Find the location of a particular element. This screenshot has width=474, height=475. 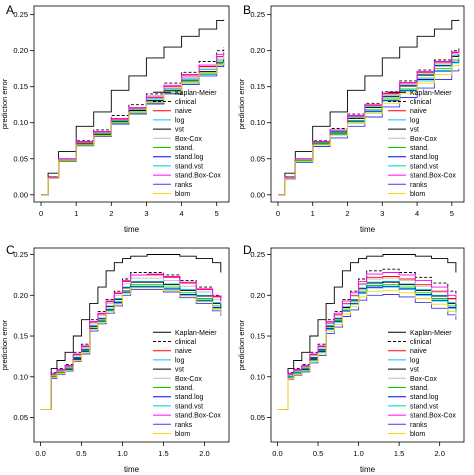

legend-label: log is located at coordinates (414, 360).